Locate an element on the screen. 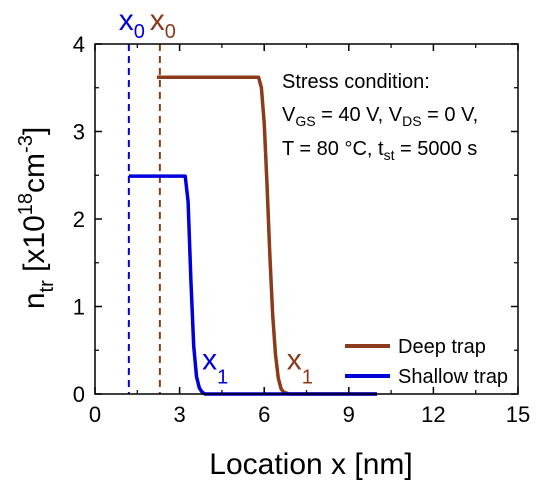 The height and width of the screenshot is (491, 550). y-tick-label: 3 is located at coordinates (79, 132).